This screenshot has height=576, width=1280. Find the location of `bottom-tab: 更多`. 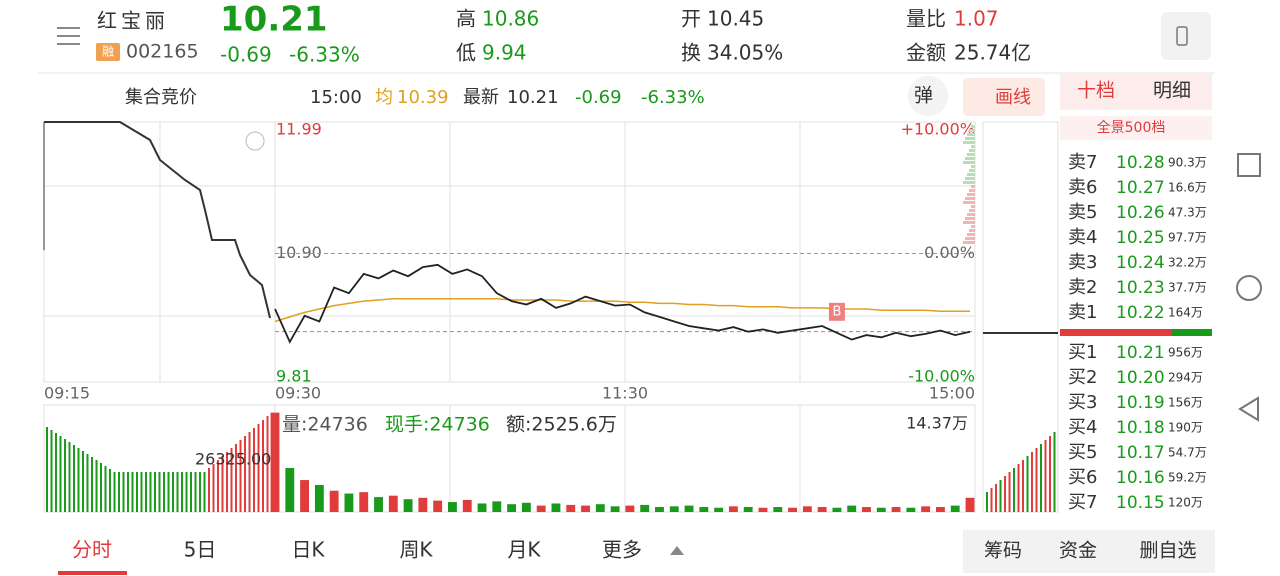

bottom-tab: 更多 is located at coordinates (622, 550).